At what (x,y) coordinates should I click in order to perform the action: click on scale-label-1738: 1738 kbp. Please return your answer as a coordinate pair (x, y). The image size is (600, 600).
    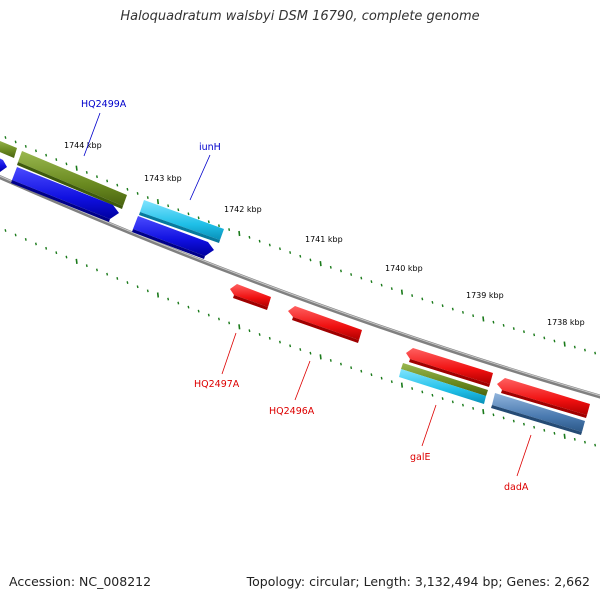
    Looking at the image, I should click on (566, 322).